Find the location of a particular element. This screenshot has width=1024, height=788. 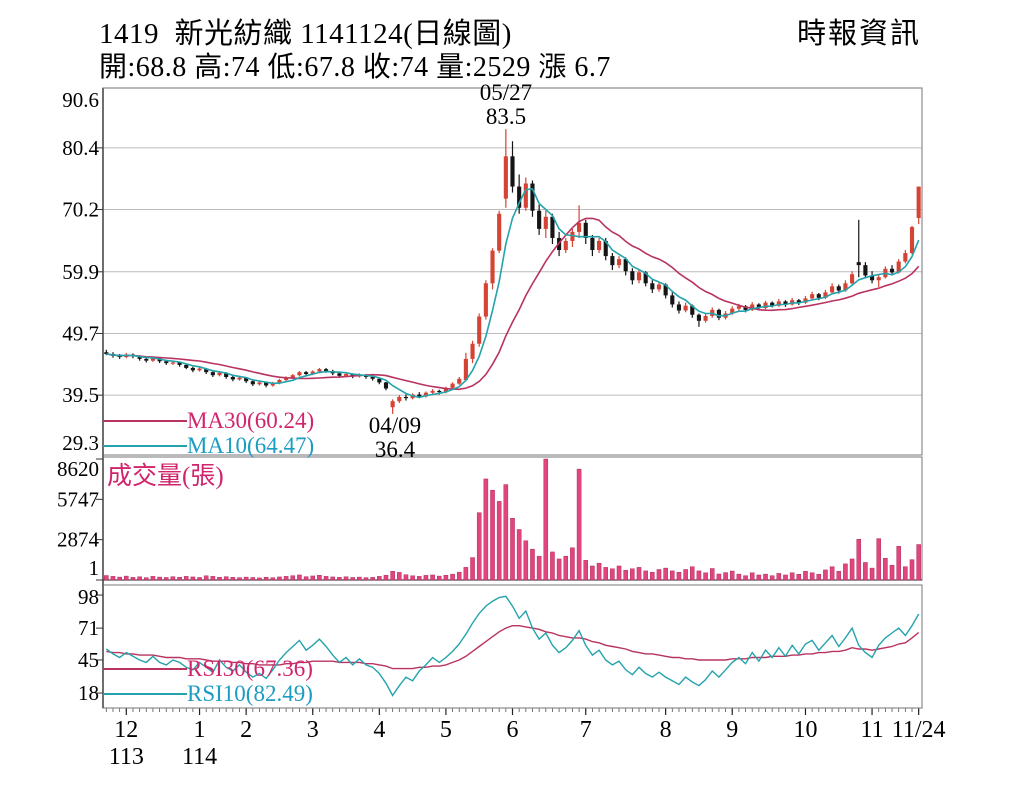

rsi10-legend-row: RSI10(82.49) is located at coordinates (208, 693).